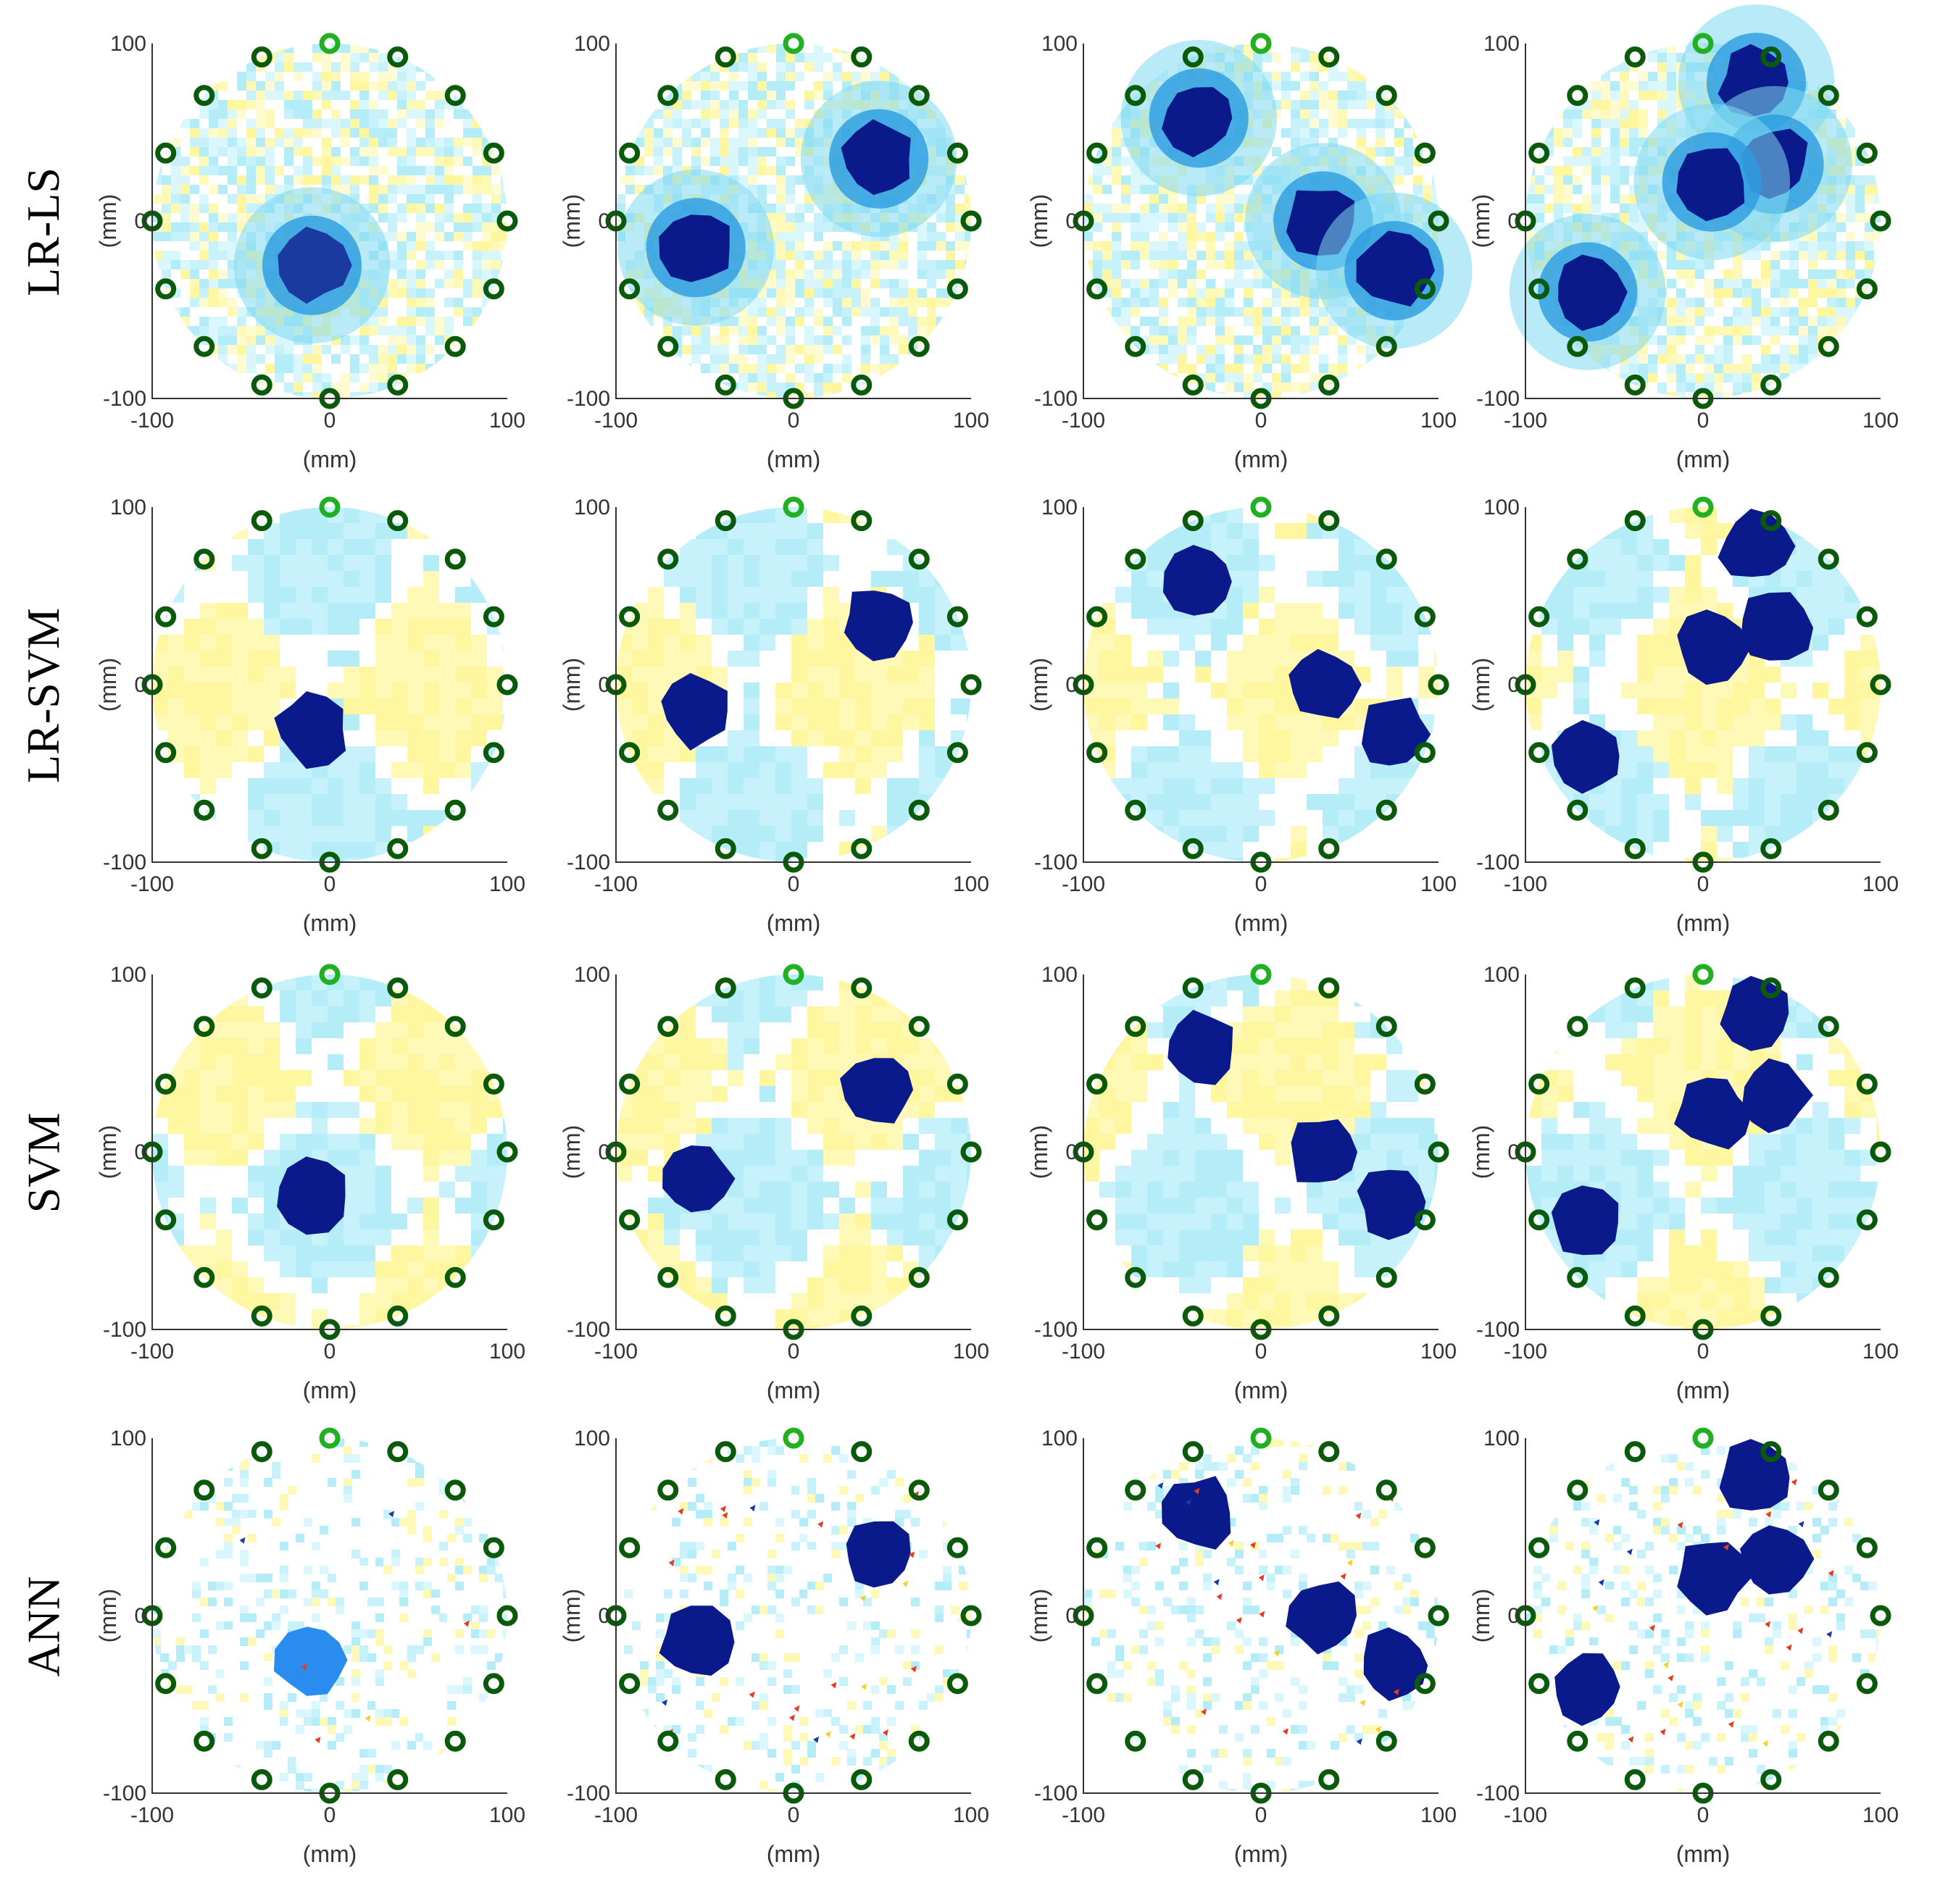 Image resolution: width=1940 pixels, height=1904 pixels. What do you see at coordinates (43, 231) in the screenshot?
I see `row-label-lr-ls: LR-LS` at bounding box center [43, 231].